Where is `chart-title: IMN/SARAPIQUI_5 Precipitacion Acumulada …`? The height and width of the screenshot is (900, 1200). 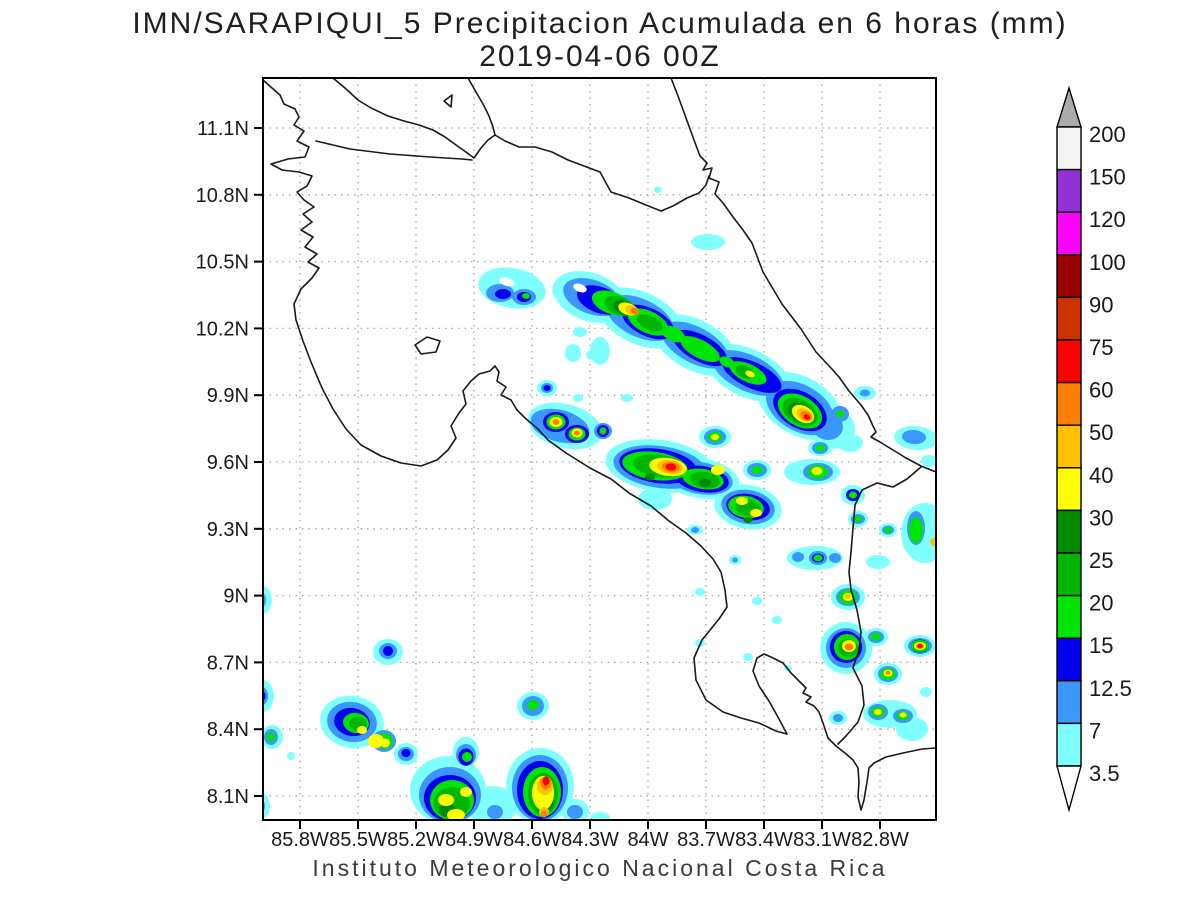
chart-title: IMN/SARAPIQUI_5 Precipitacion Acumulada … is located at coordinates (600, 23).